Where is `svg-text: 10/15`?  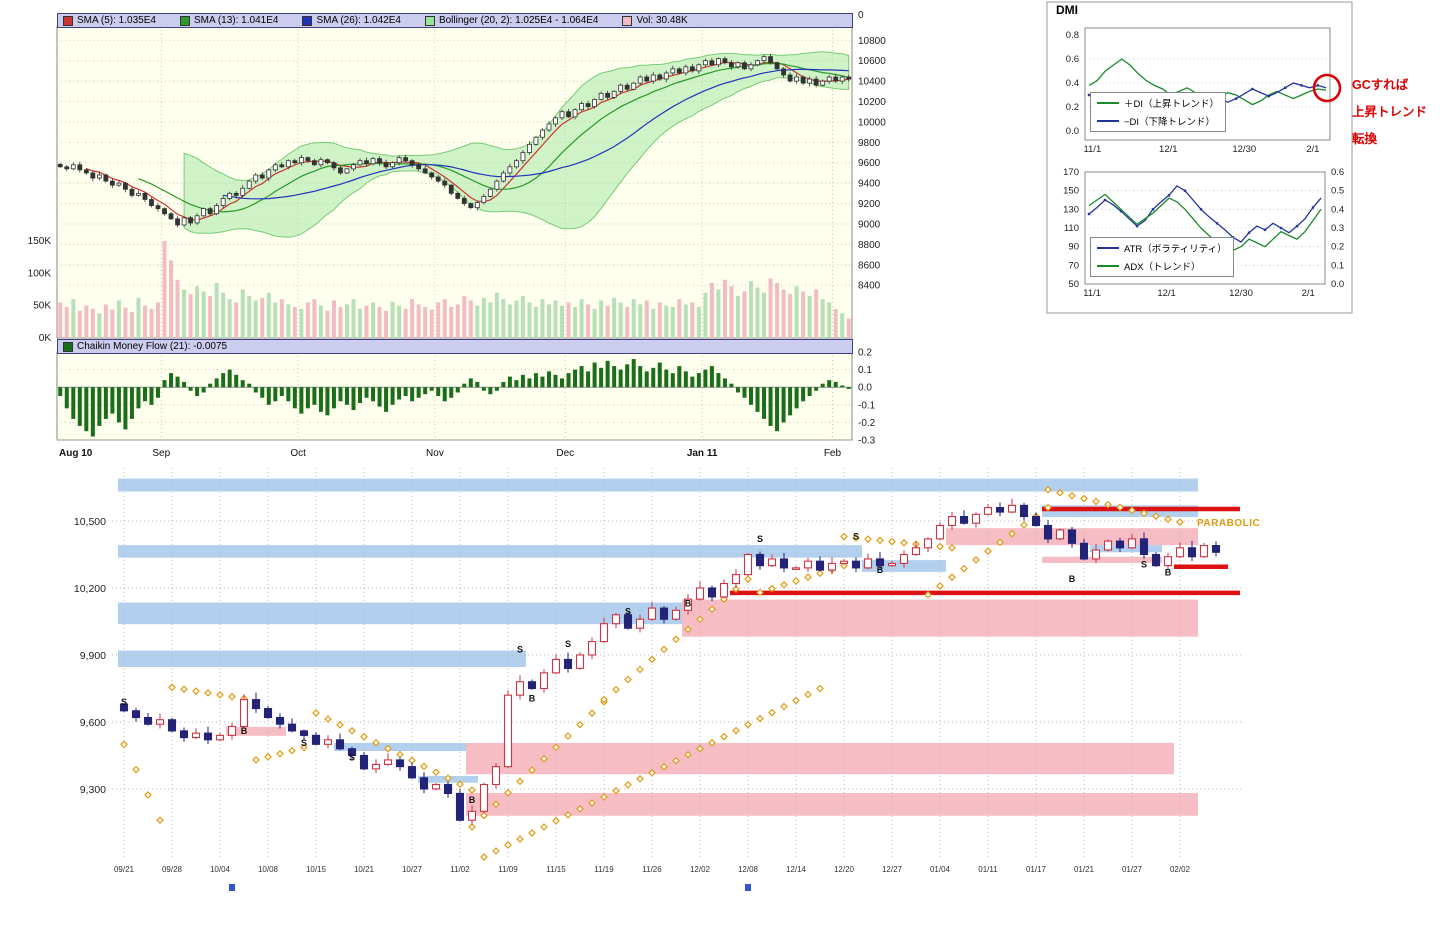 svg-text: 10/15 is located at coordinates (316, 869).